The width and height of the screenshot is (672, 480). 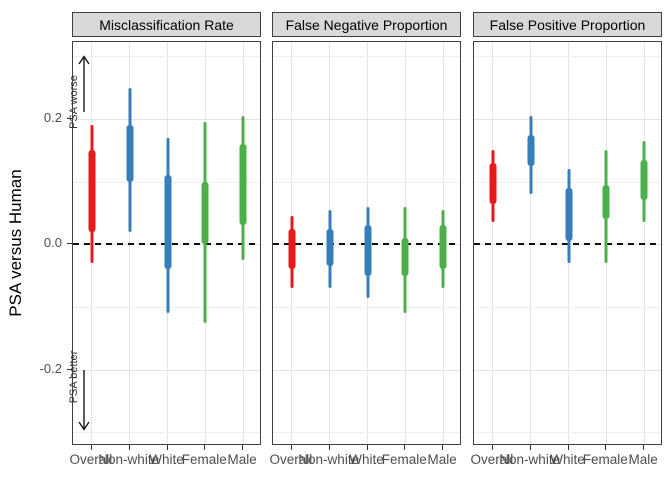 What do you see at coordinates (52, 243) in the screenshot?
I see `y-tick-label: 0.0` at bounding box center [52, 243].